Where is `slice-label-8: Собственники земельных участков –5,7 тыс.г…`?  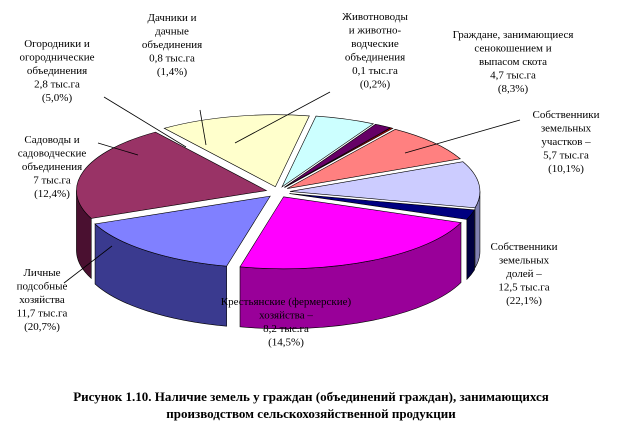
slice-label-8: Собственники земельных участков –5,7 тыс.г… is located at coordinates (565, 142).